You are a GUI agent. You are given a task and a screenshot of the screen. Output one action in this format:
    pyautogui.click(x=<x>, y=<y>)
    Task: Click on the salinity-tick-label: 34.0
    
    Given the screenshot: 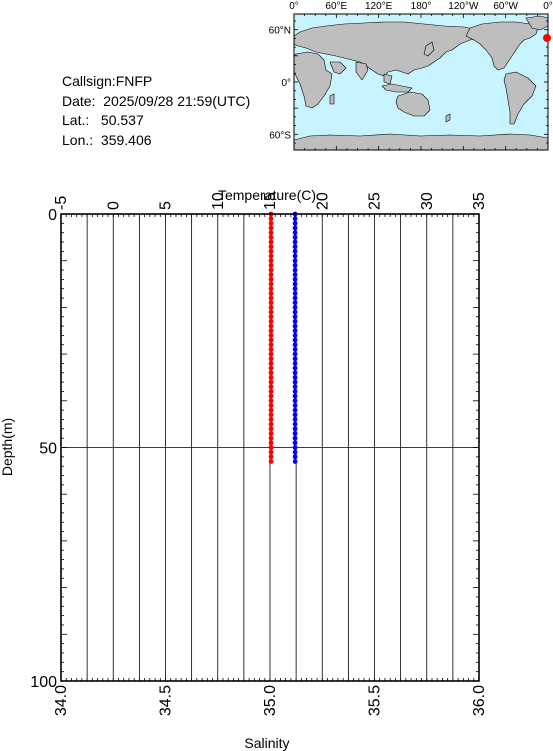 What is the action you would take?
    pyautogui.click(x=61, y=700)
    